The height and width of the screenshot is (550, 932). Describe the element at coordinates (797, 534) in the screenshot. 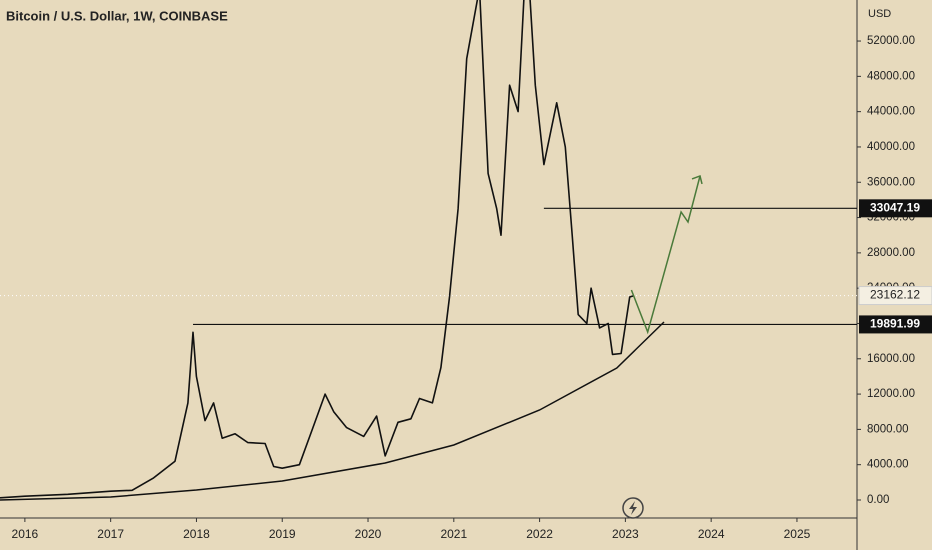

I see `x-tick-label: 2025` at that location.